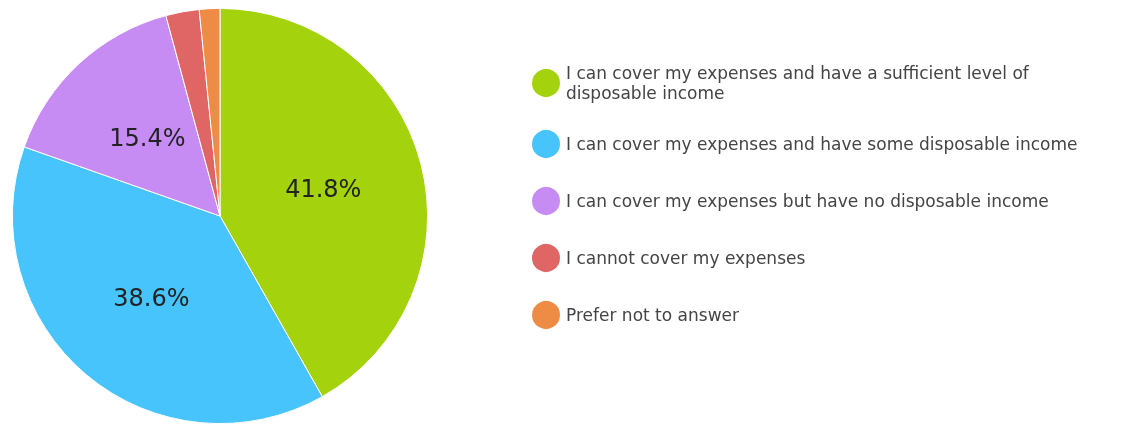 The image size is (1125, 428). What do you see at coordinates (652, 315) in the screenshot?
I see `legend-label: Prefer not to answer` at bounding box center [652, 315].